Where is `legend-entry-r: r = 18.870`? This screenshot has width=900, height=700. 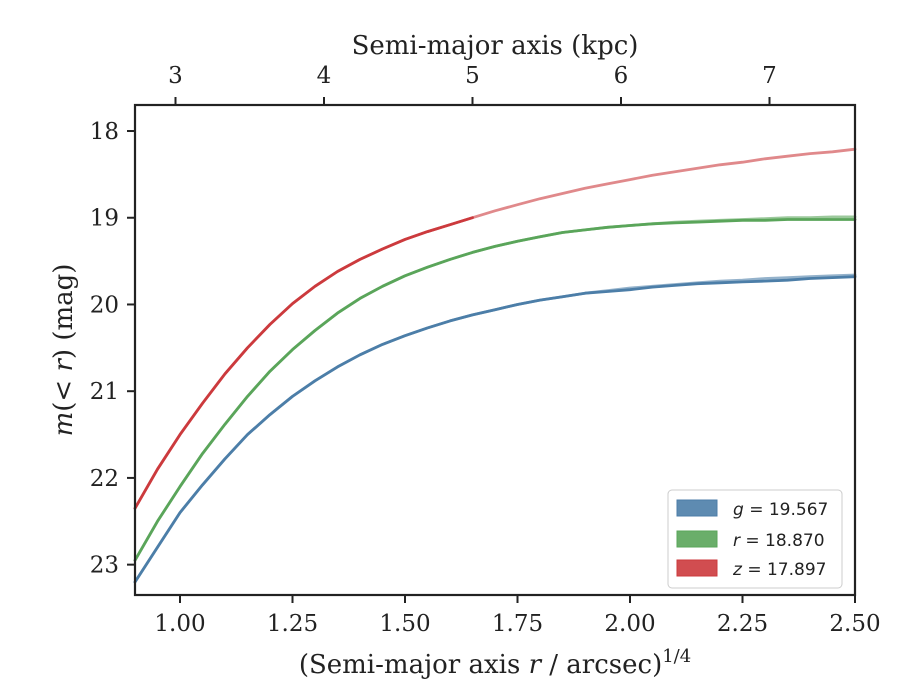 legend-entry-r: r = 18.870 is located at coordinates (779, 541).